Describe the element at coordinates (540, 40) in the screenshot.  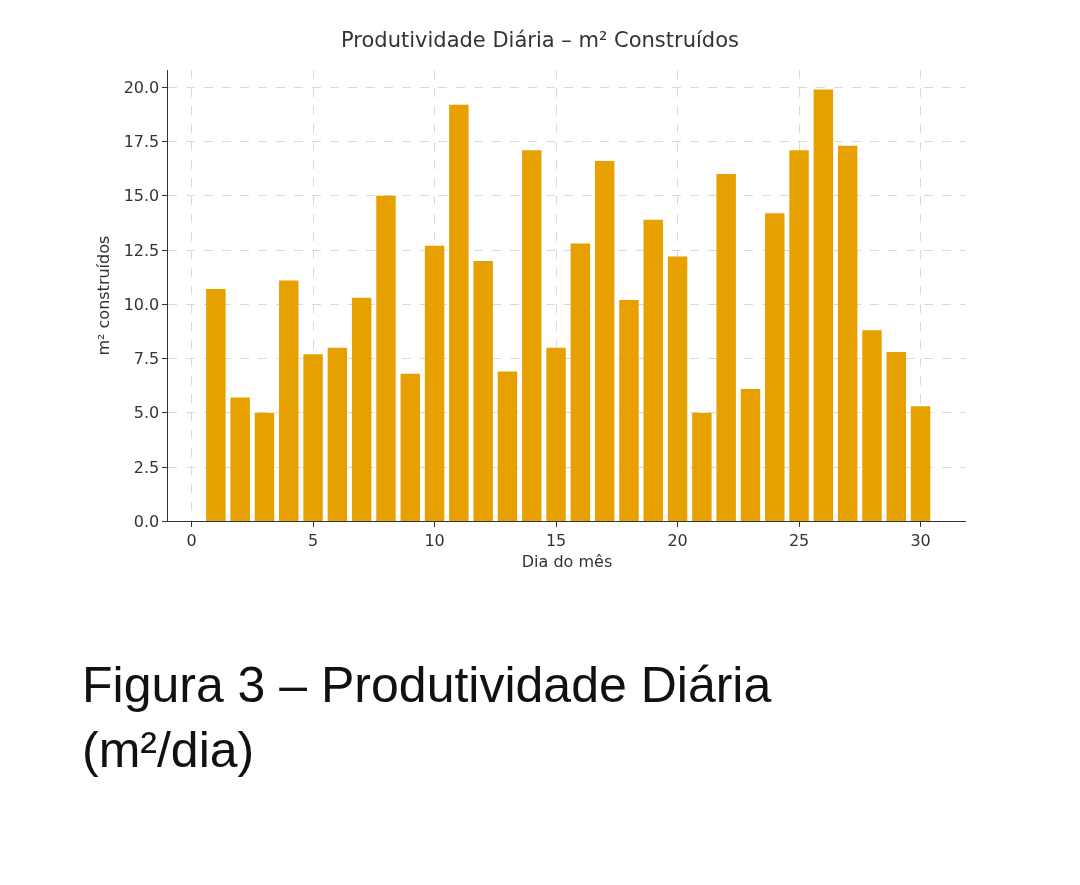
I see `chart-title: Produtividade Diária – m² Construídos` at that location.